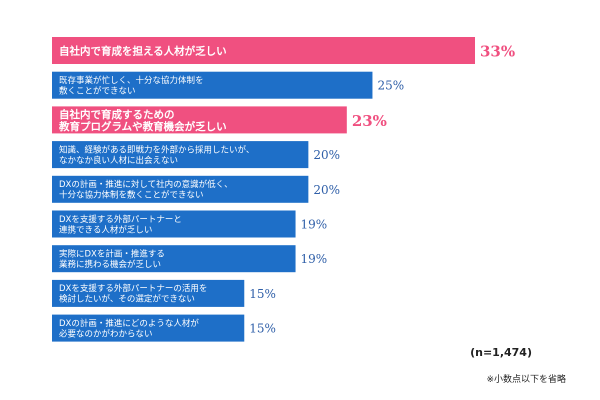 The image size is (600, 400). What do you see at coordinates (143, 51) in the screenshot?
I see `category-label-1: 自社内で育成を担える人材が乏しい` at bounding box center [143, 51].